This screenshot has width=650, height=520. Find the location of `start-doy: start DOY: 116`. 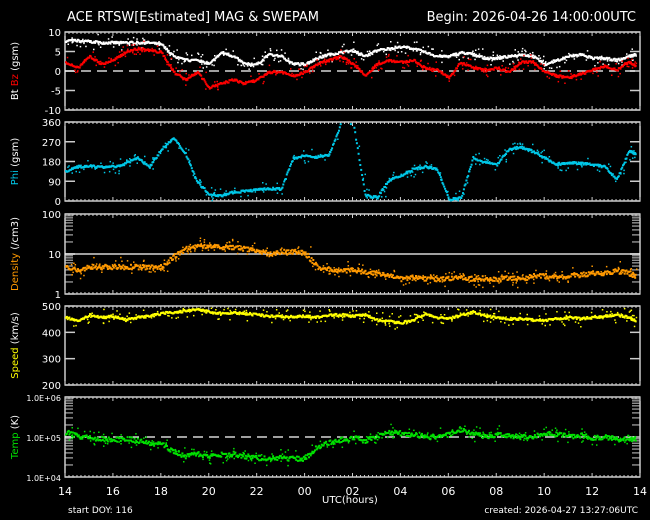

start-doy: start DOY: 116 is located at coordinates (100, 511).